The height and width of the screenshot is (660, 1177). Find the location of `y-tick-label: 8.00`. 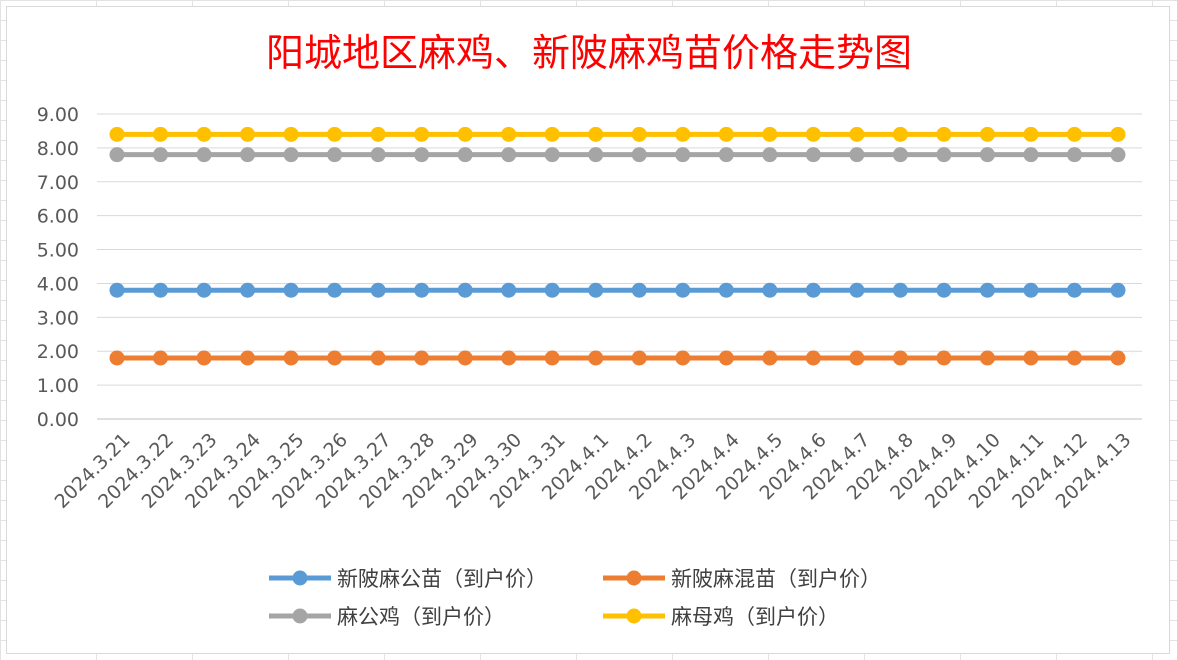

y-tick-label: 8.00 is located at coordinates (58, 149).